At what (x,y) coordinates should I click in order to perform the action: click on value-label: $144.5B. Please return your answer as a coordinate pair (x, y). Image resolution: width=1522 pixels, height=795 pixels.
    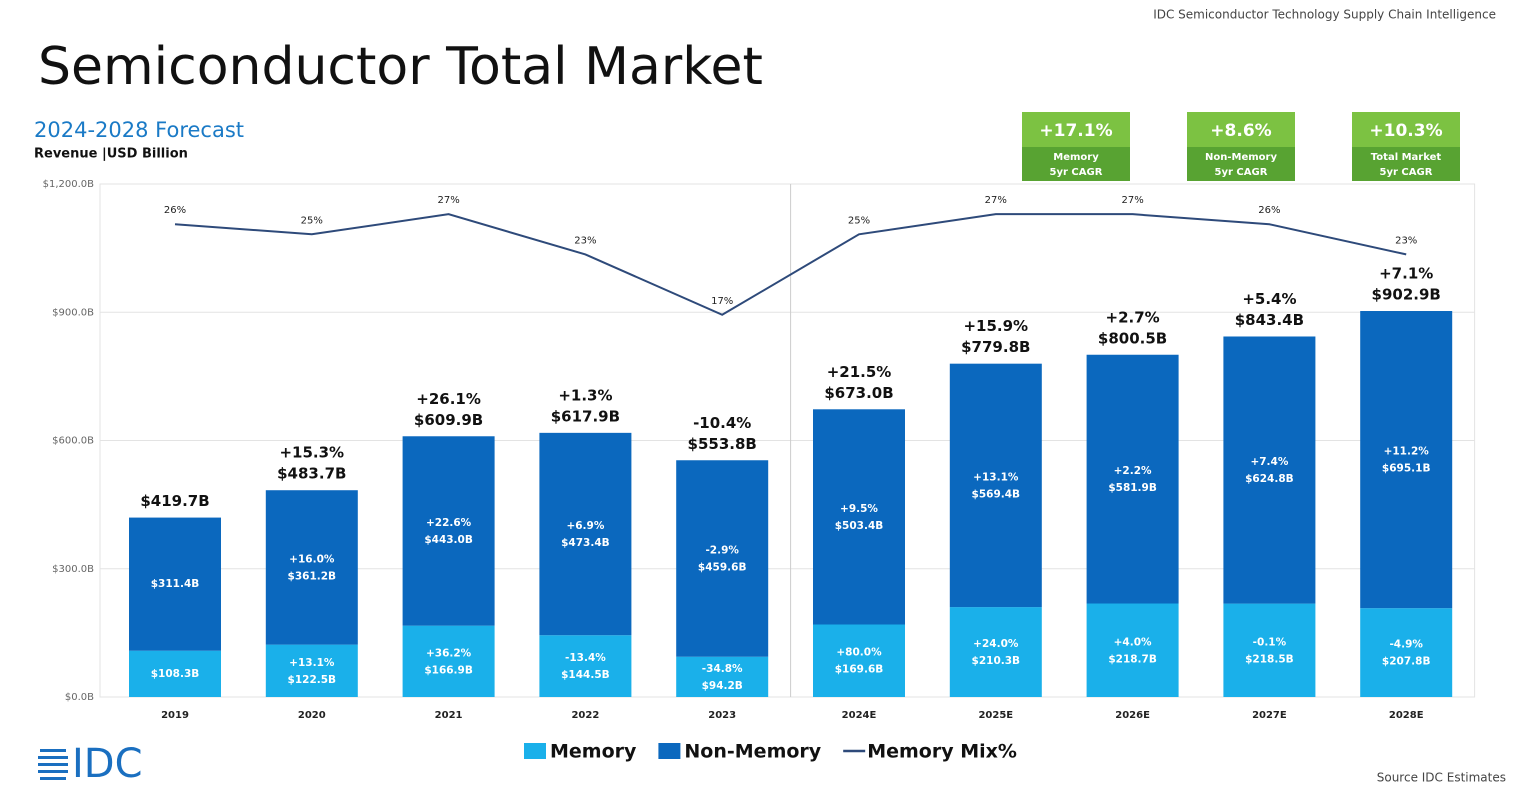
    Looking at the image, I should click on (585, 675).